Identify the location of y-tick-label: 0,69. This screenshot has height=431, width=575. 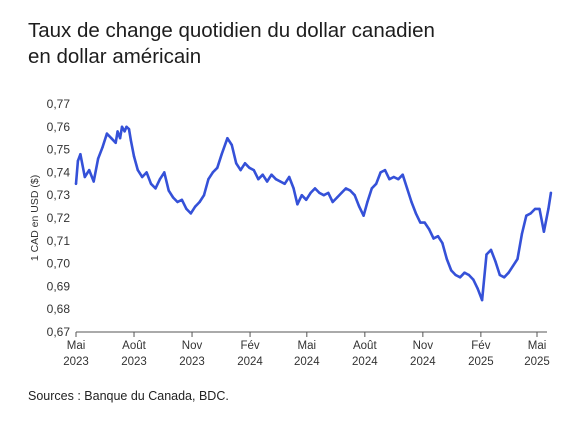
(59, 286).